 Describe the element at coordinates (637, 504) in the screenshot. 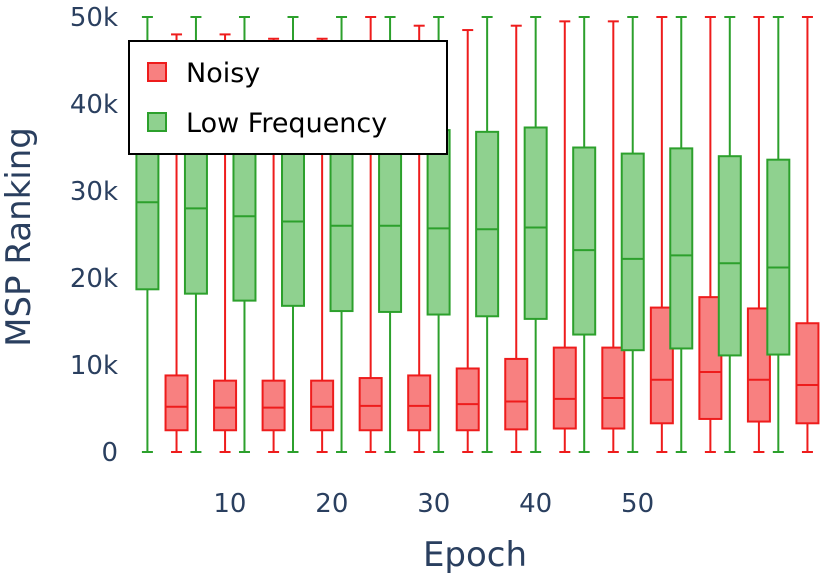

I see `x-tick-label: 50` at that location.